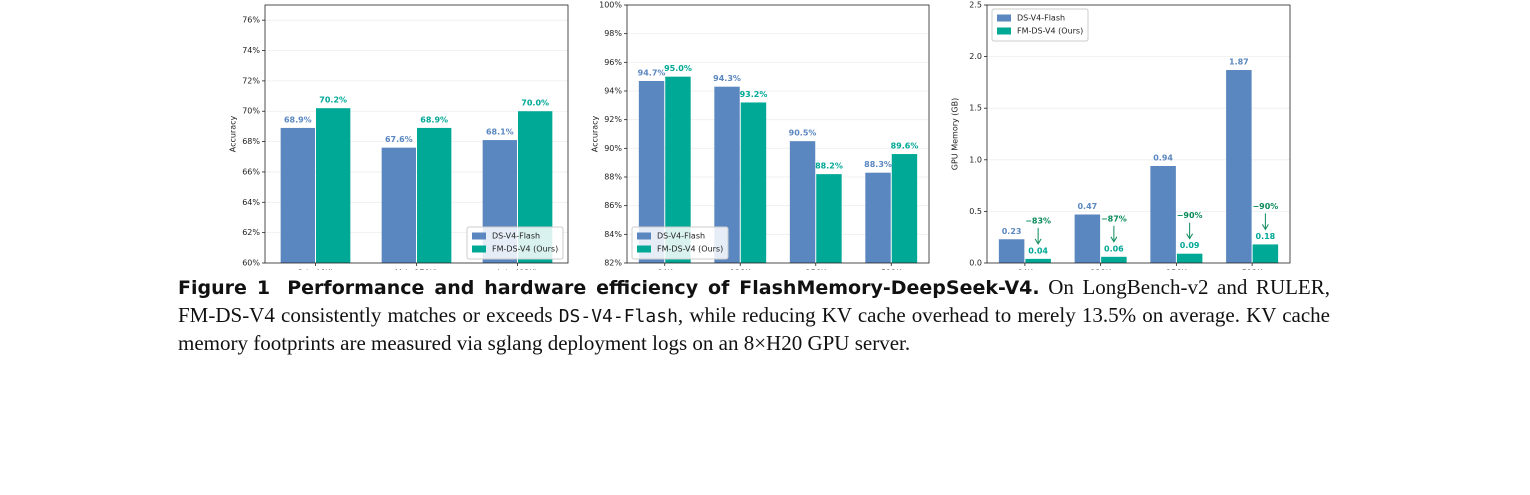 The width and height of the screenshot is (1530, 495). I want to click on y-tick-label: 66%, so click(251, 171).